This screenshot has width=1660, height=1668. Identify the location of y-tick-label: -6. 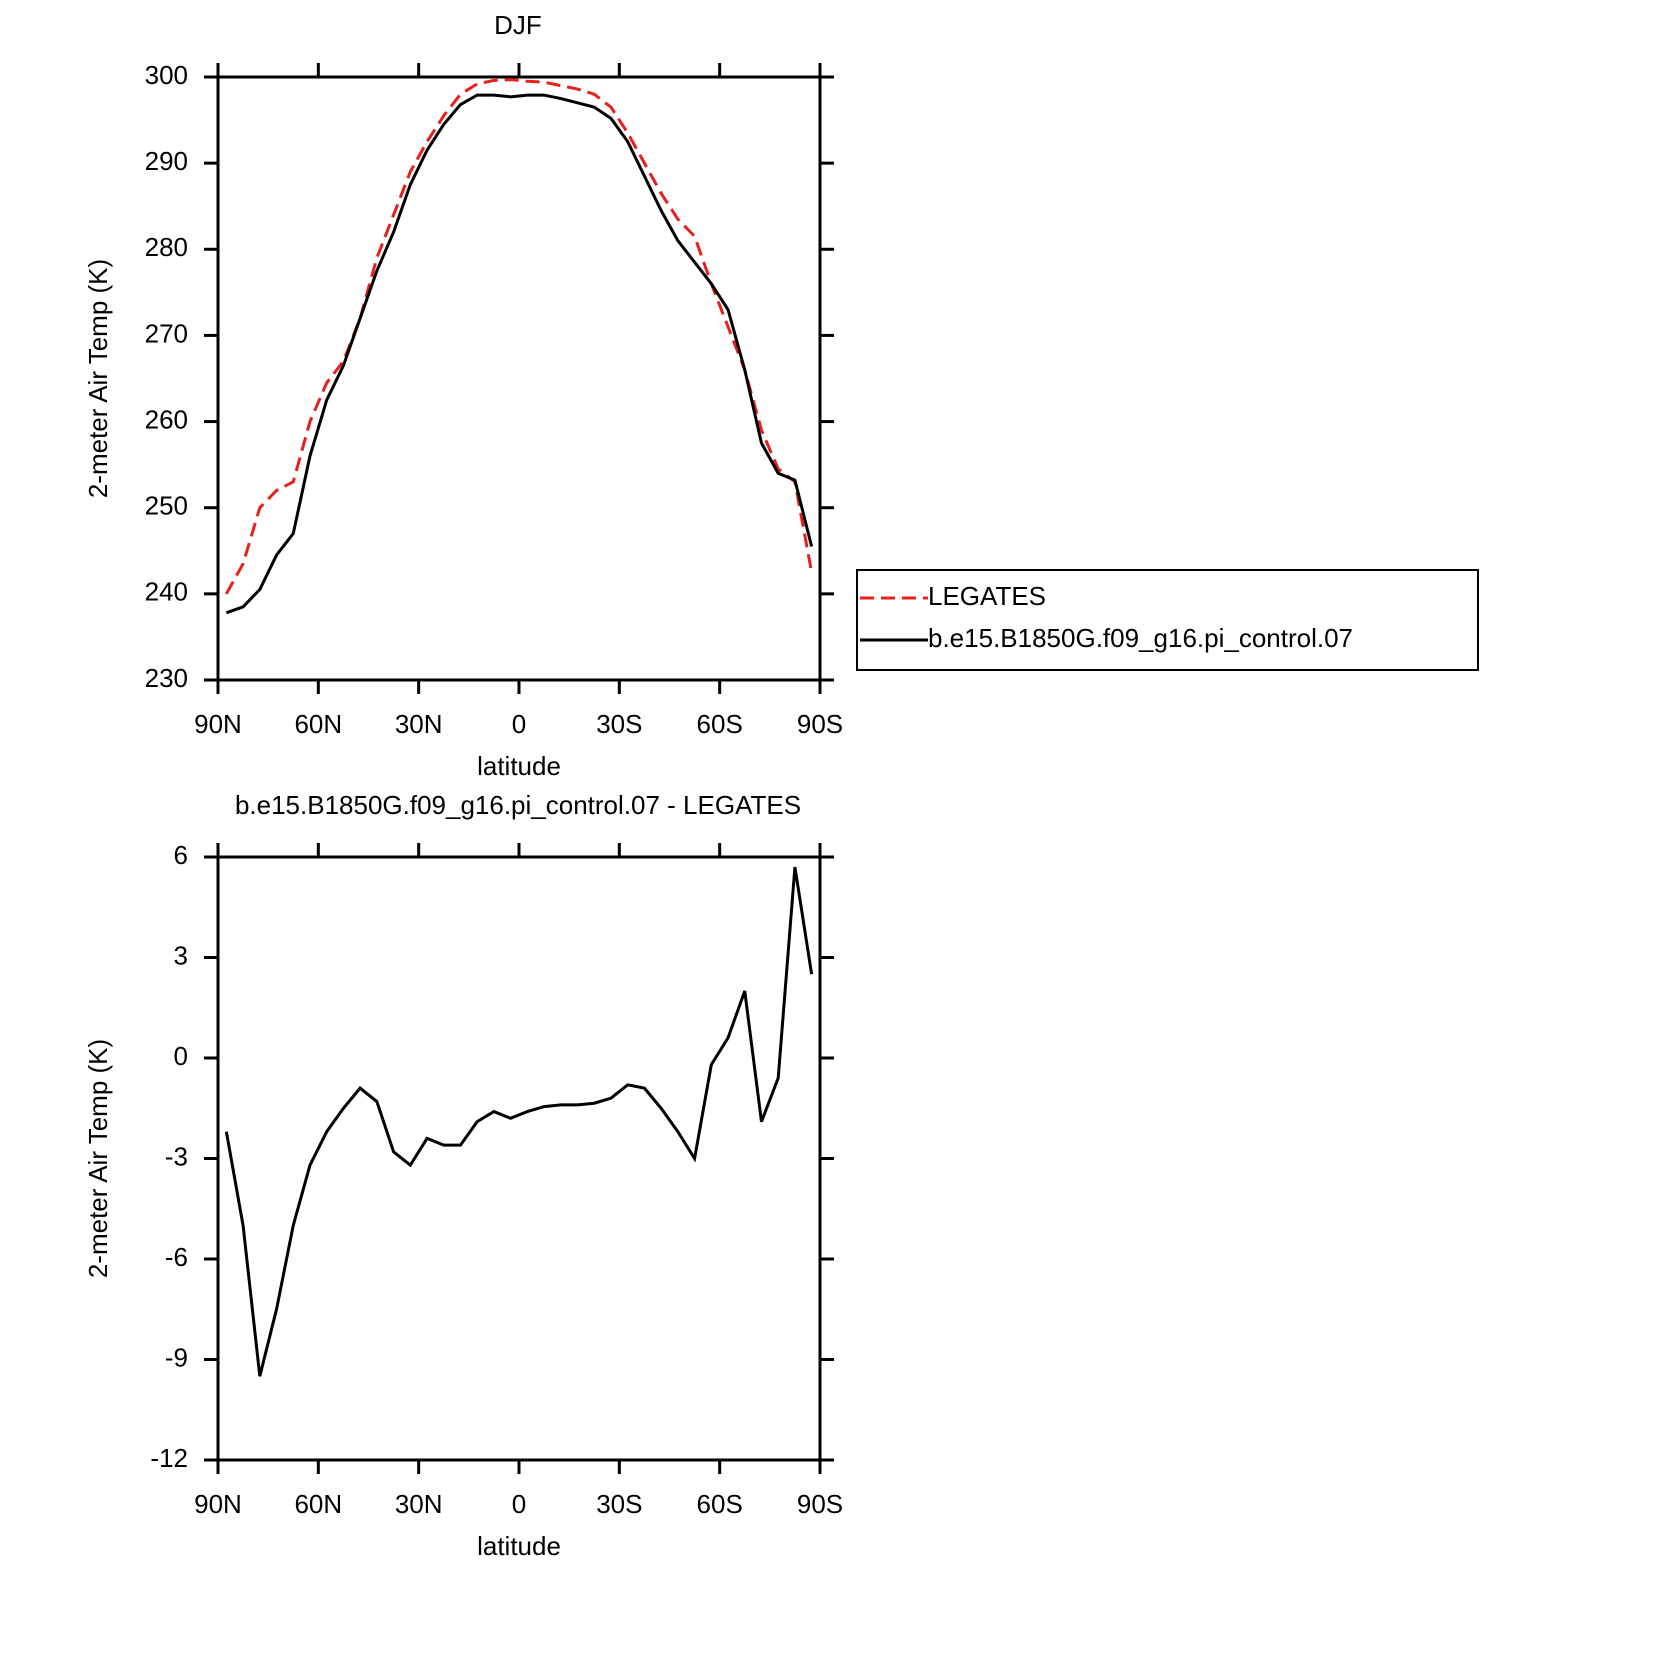
(176, 1257).